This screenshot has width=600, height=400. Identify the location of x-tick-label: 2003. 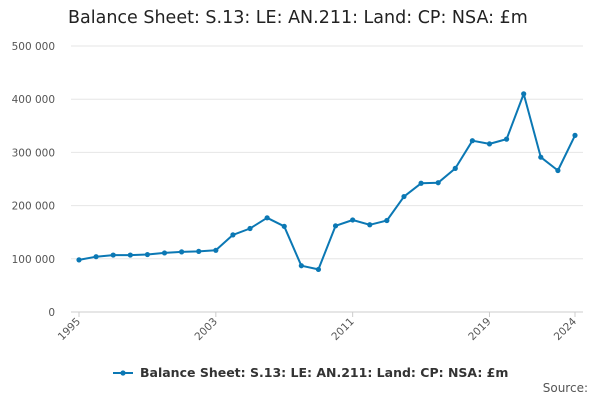
(206, 329).